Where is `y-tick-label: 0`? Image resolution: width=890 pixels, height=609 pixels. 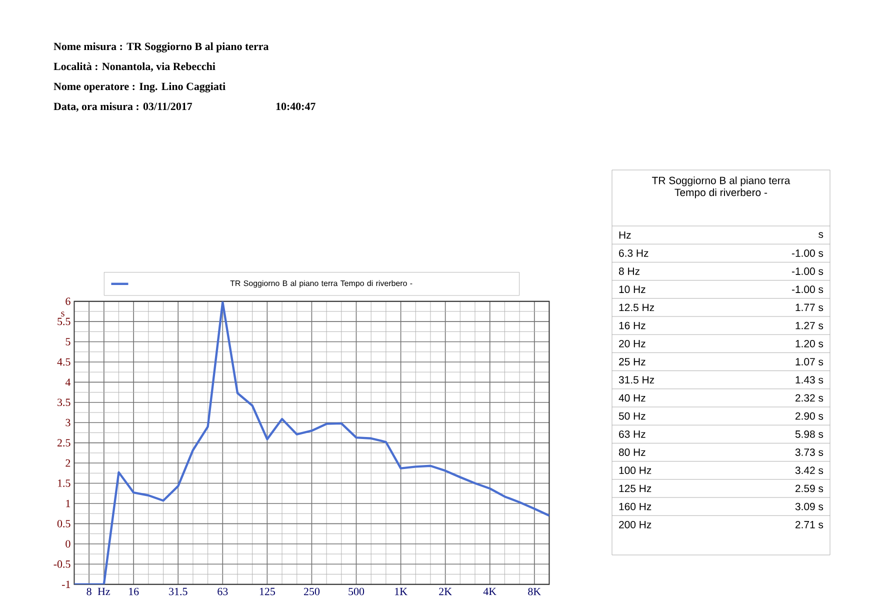 y-tick-label: 0 is located at coordinates (68, 544).